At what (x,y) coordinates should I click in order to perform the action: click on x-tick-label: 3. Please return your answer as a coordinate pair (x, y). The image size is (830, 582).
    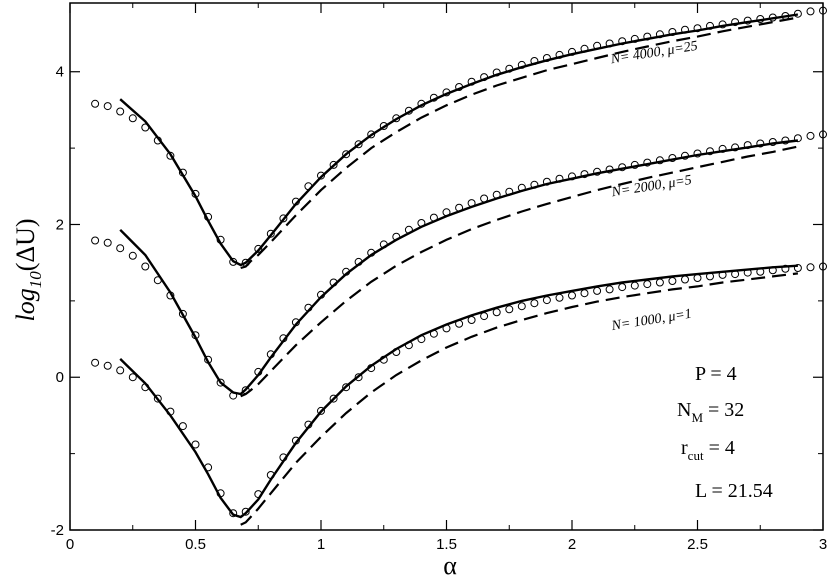
    Looking at the image, I should click on (823, 544).